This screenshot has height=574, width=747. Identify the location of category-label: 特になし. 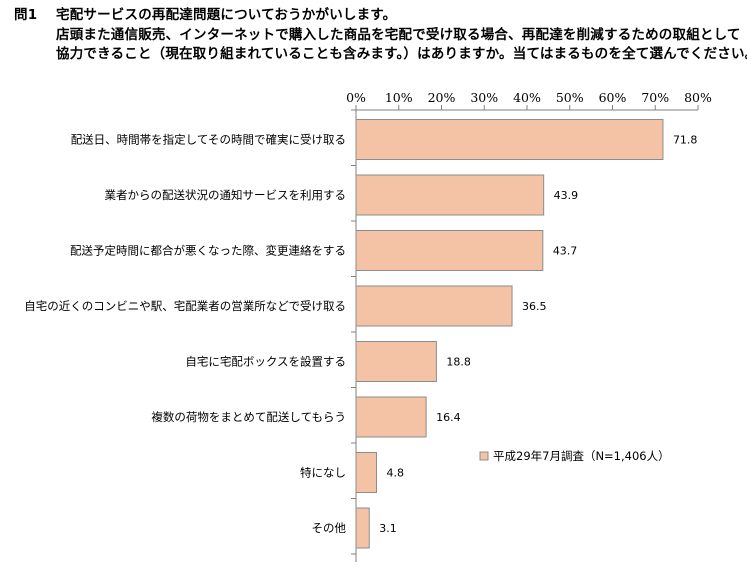
(323, 473).